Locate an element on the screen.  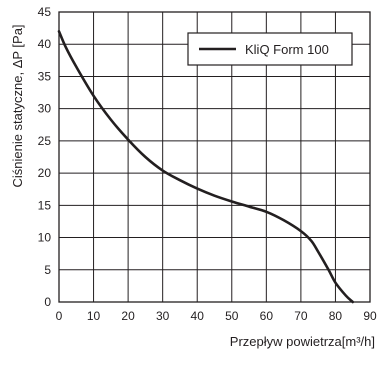
y-tick-label: 5 is located at coordinates (47, 270).